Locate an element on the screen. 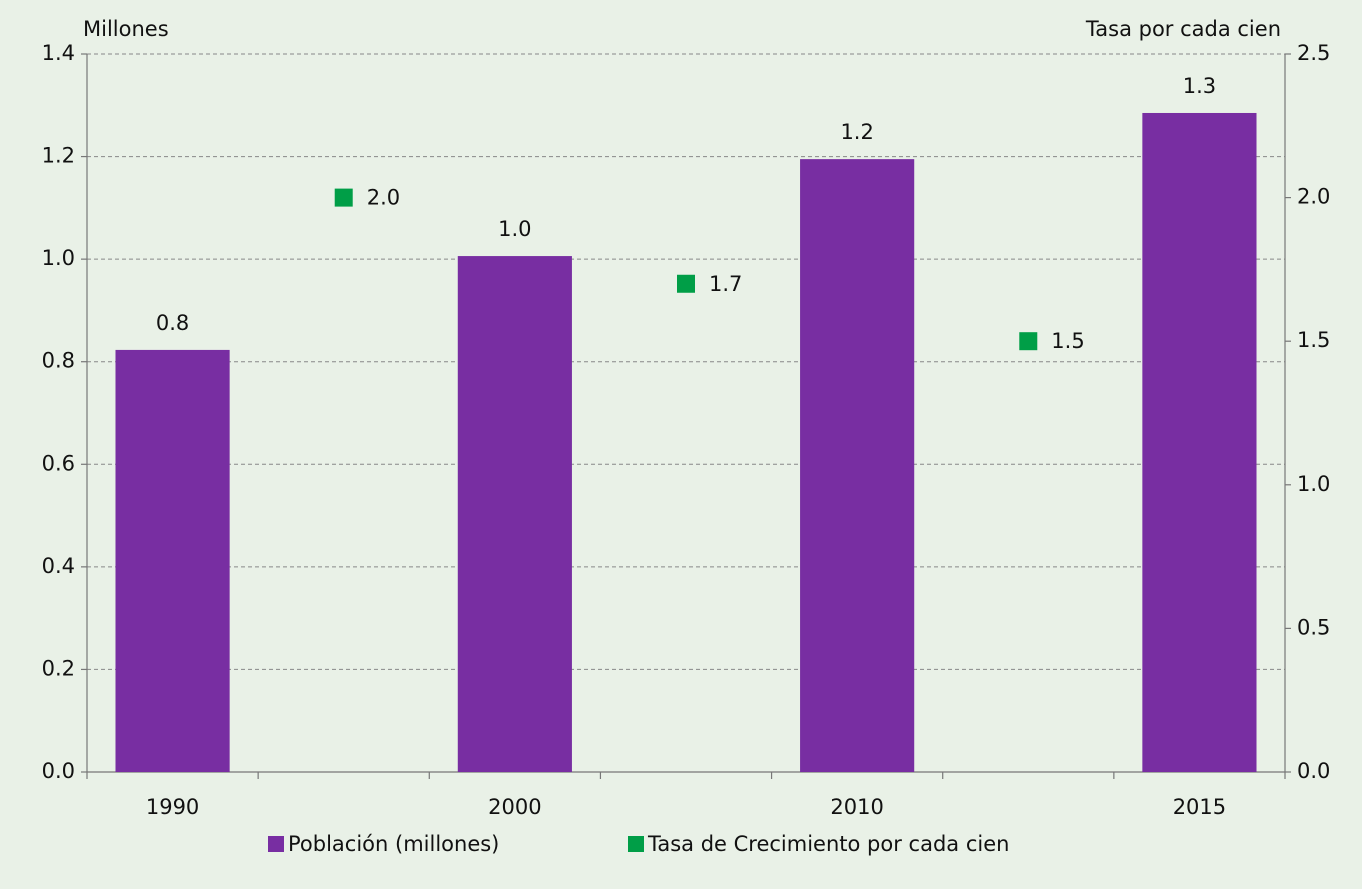 This screenshot has height=889, width=1362. y-tick-label: 1.2 is located at coordinates (58, 156).